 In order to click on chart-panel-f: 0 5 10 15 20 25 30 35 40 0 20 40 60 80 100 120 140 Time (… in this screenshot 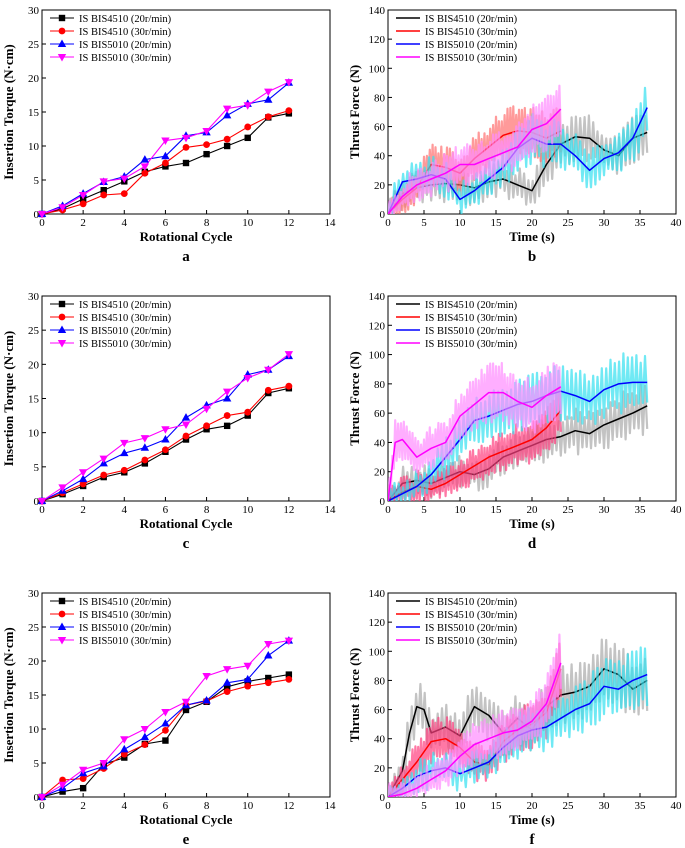, I will do `click(514, 718)`.